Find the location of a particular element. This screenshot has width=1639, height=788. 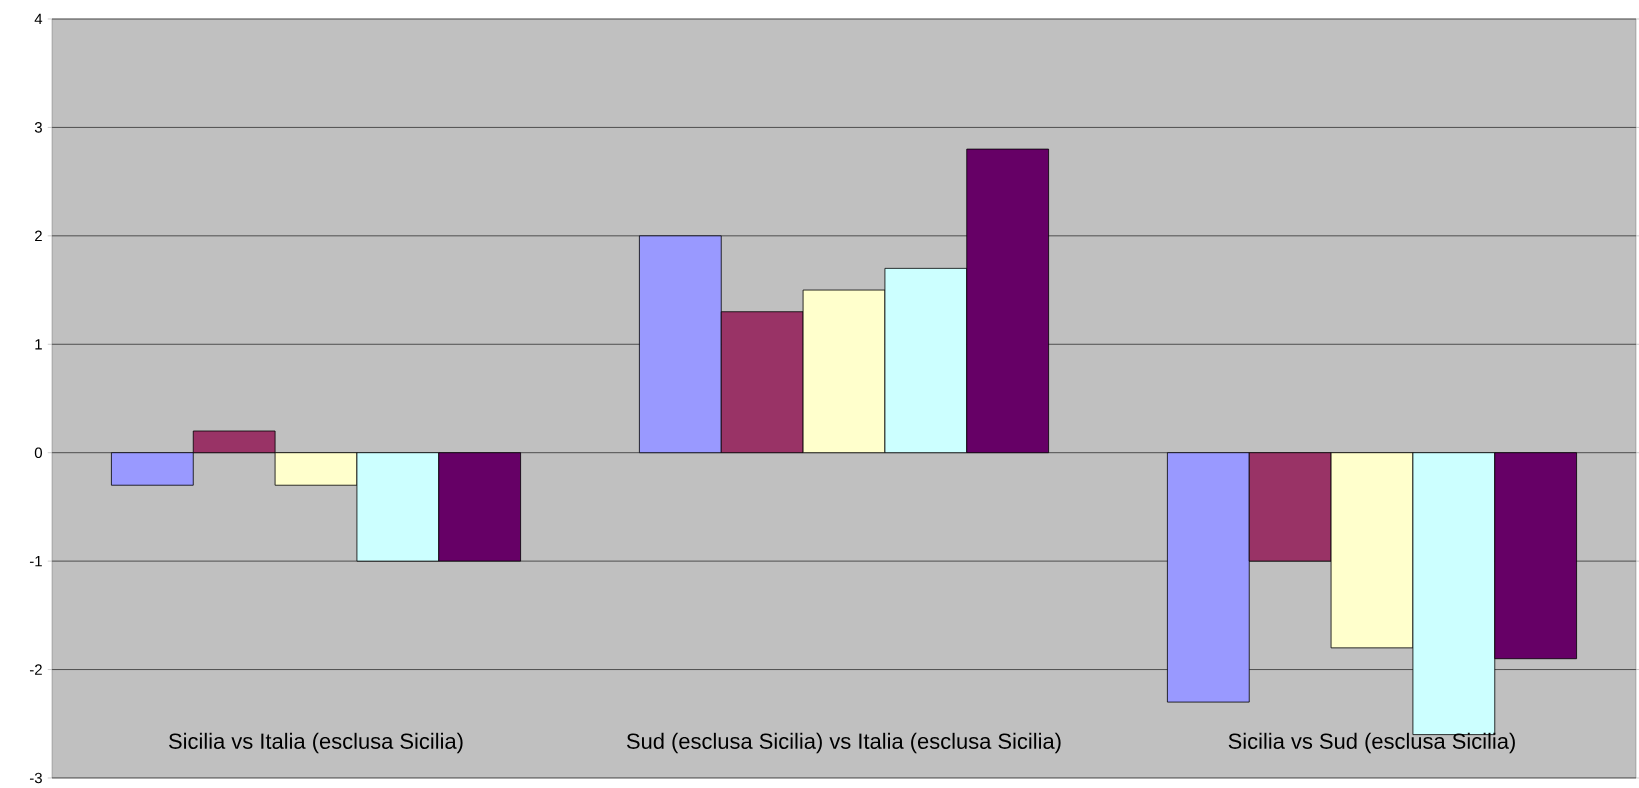

y-tick-label: -3 is located at coordinates (35, 778).